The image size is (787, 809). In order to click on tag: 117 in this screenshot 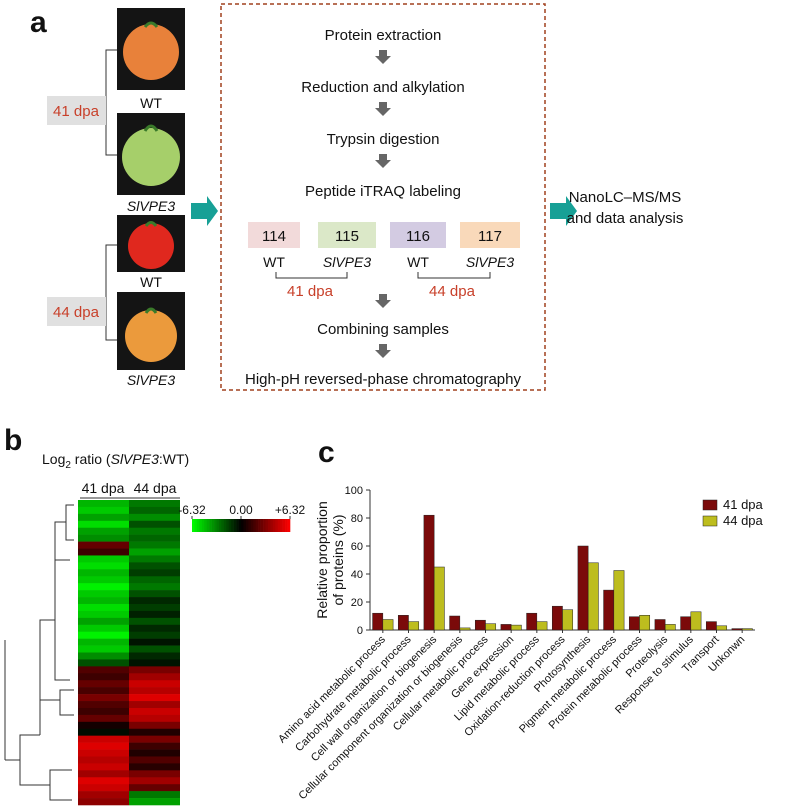, I will do `click(490, 236)`.